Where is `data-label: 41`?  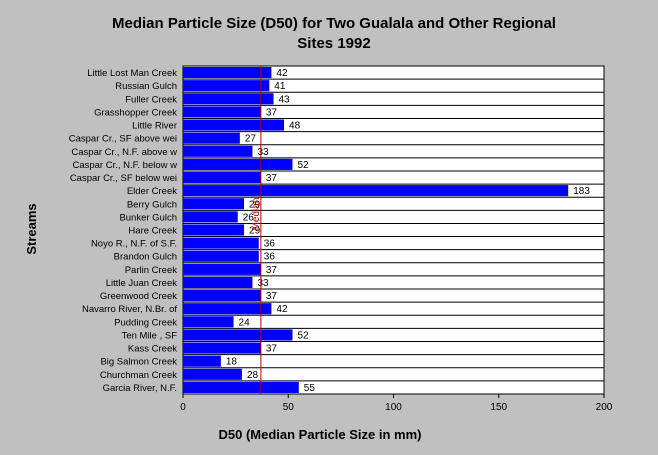
data-label: 41 is located at coordinates (280, 86).